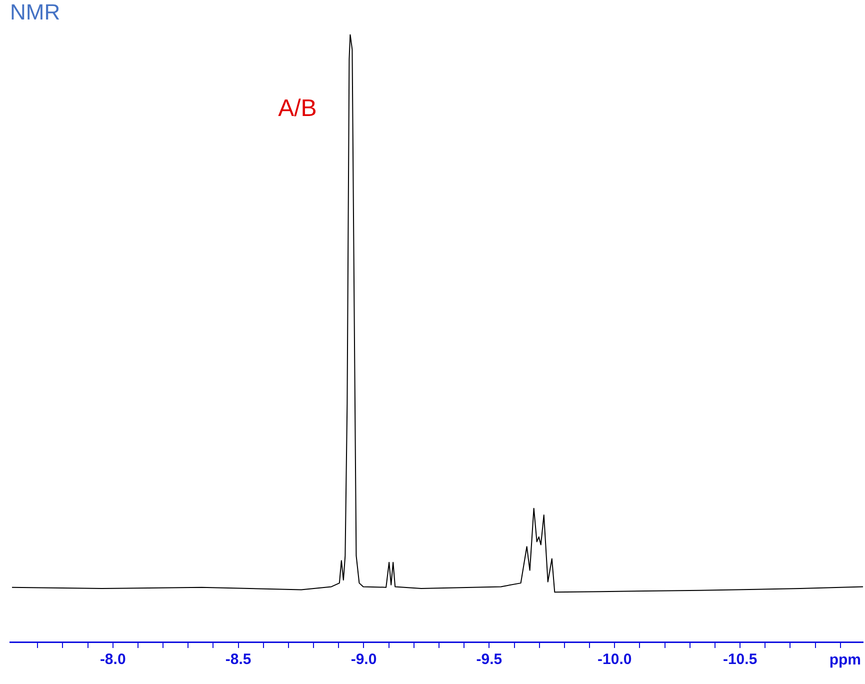  Describe the element at coordinates (740, 659) in the screenshot. I see `x-tick-label: -10.5` at that location.